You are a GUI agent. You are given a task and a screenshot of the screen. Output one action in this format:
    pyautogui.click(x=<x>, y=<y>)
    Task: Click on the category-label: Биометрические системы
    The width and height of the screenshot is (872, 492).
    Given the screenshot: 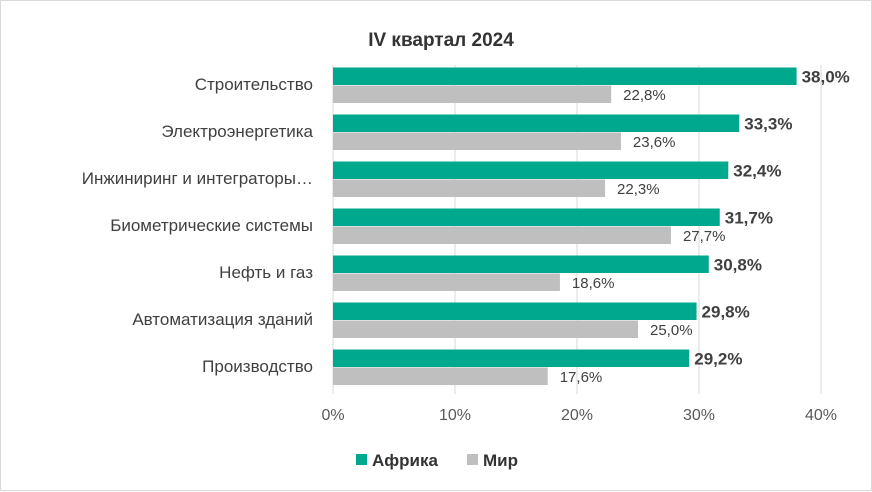 What is the action you would take?
    pyautogui.click(x=211, y=225)
    